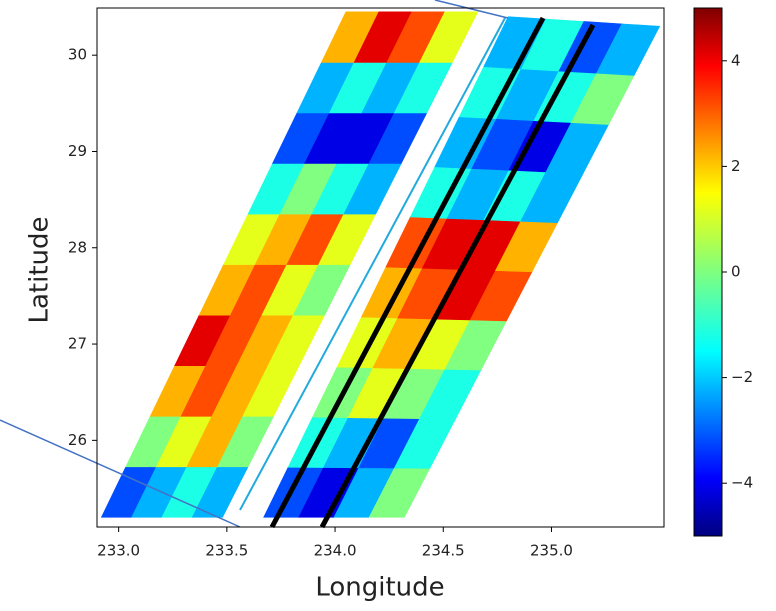  What do you see at coordinates (742, 377) in the screenshot?
I see `colorbar-tick-label: −2` at bounding box center [742, 377].